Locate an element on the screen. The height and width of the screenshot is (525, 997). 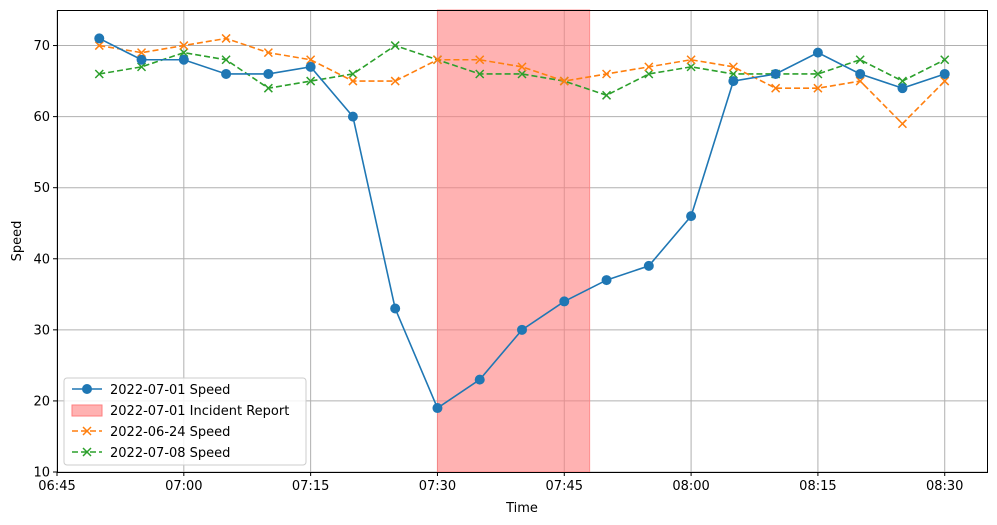
incident-span-layer is located at coordinates (513, 241).